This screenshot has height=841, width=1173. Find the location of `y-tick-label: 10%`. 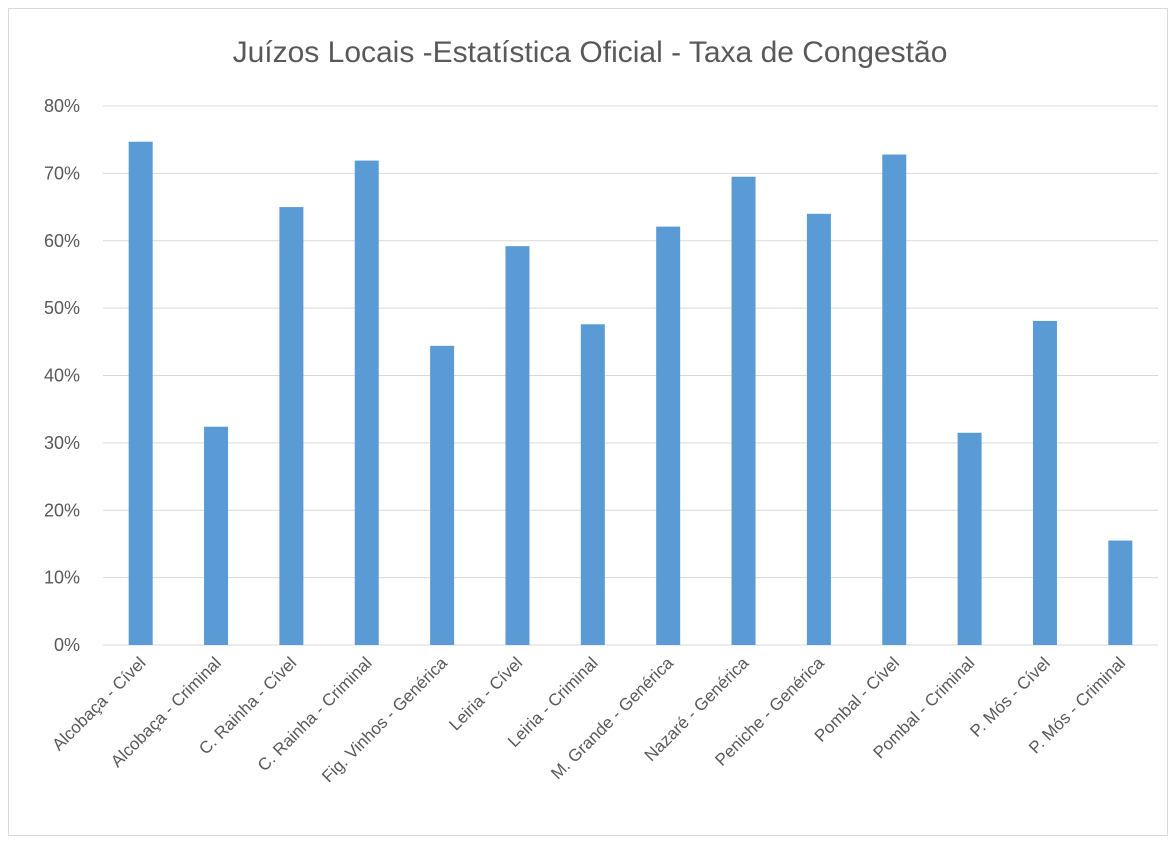

y-tick-label: 10% is located at coordinates (62, 578).